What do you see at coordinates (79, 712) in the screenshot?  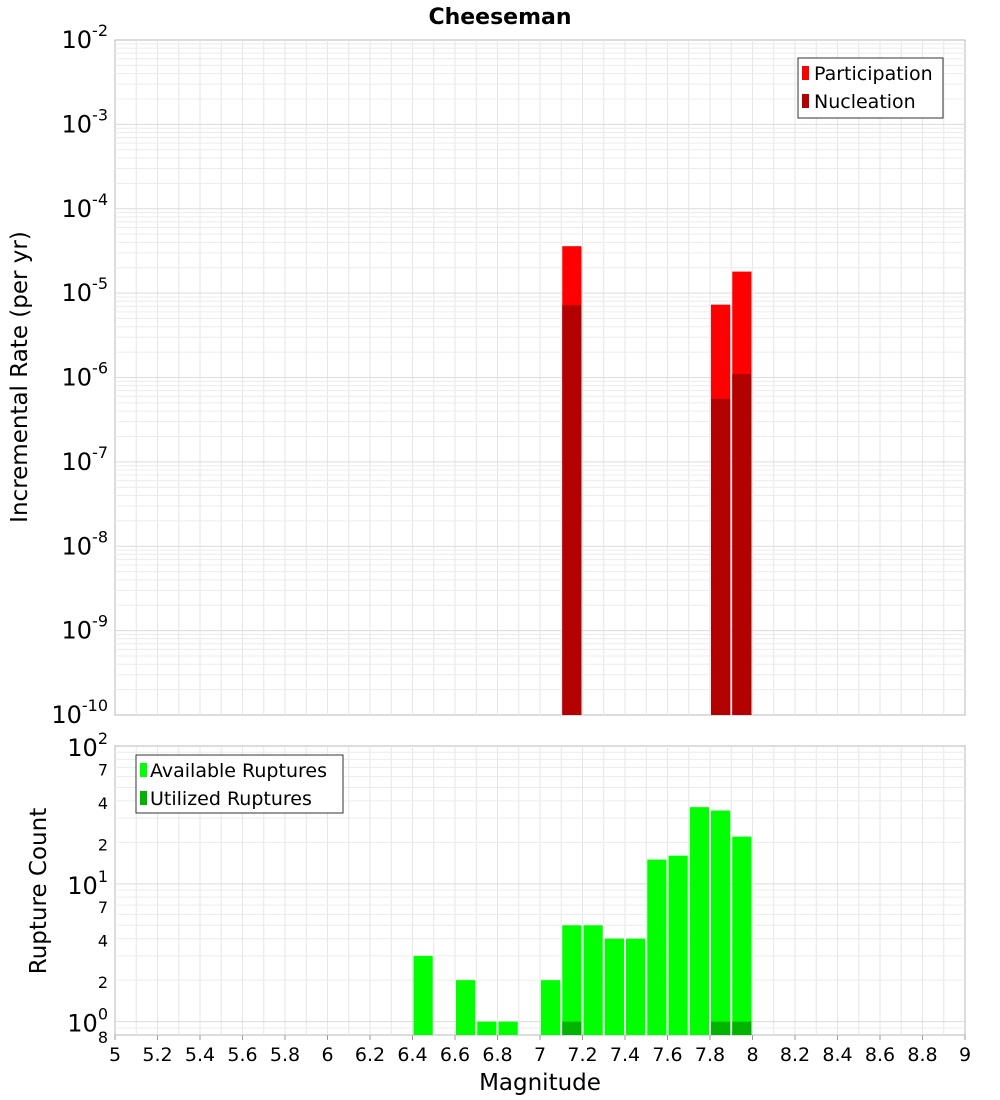 I see `rate-y-tick-label: 10⁻¹⁰` at bounding box center [79, 712].